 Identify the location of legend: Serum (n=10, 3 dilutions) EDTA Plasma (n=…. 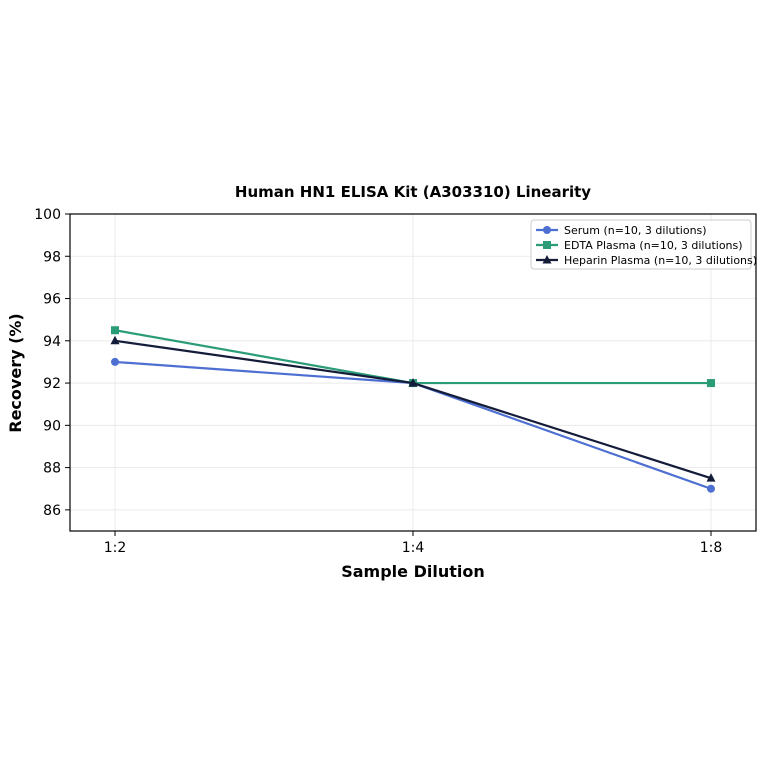
(643, 244).